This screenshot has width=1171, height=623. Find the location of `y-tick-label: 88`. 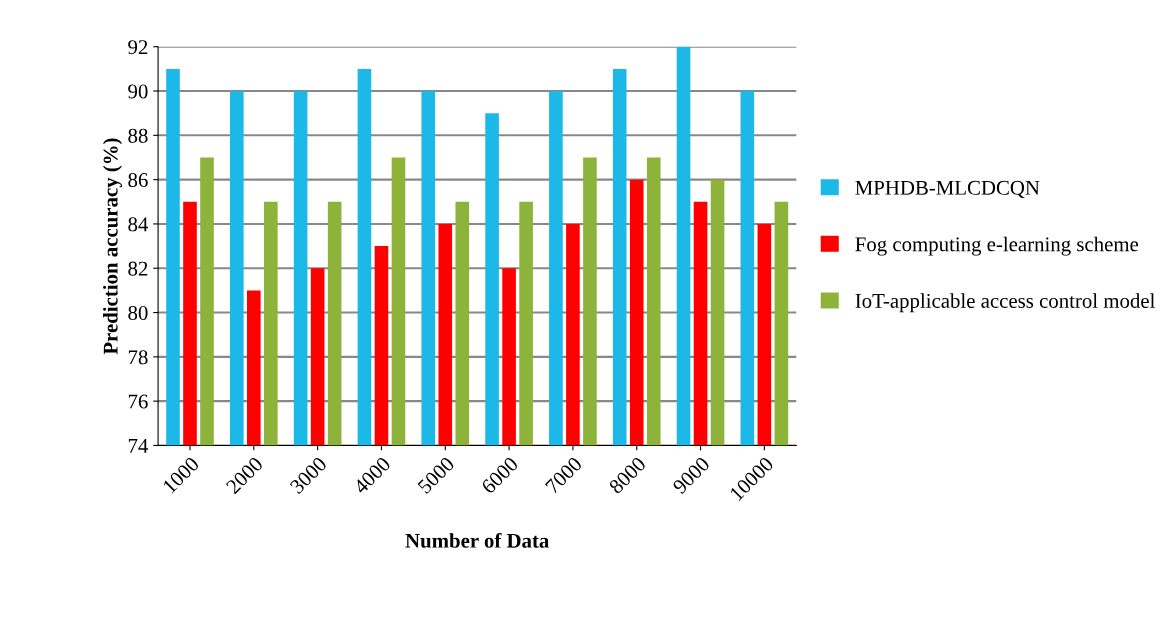

y-tick-label: 88 is located at coordinates (138, 135).